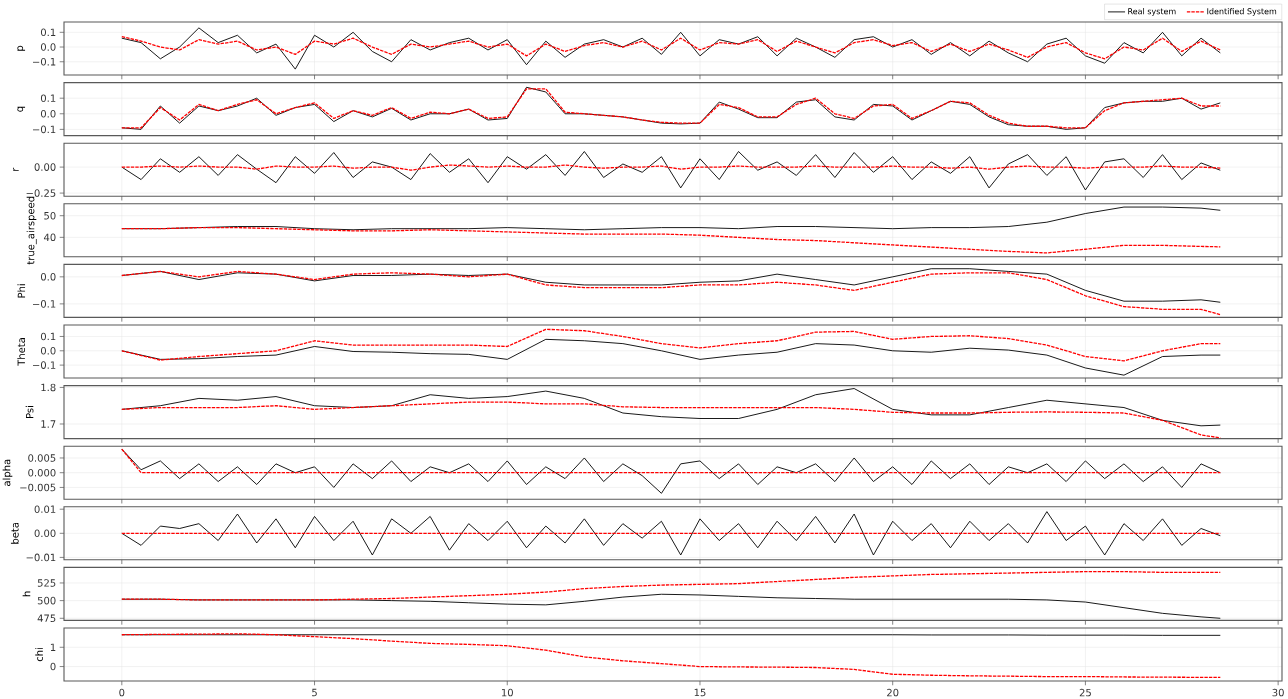 This screenshot has height=699, width=1288. Describe the element at coordinates (1085, 692) in the screenshot. I see `x-tick-label: 25` at that location.